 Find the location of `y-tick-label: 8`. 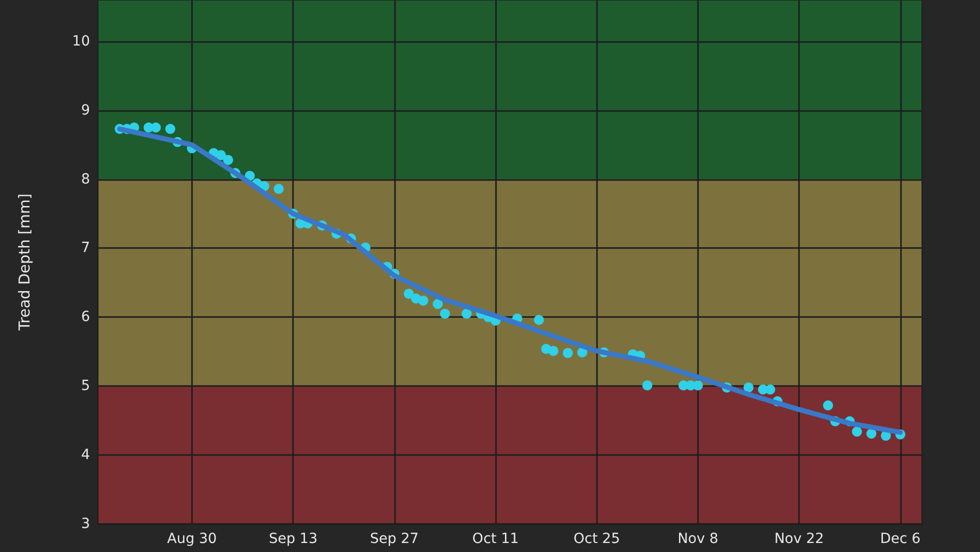

y-tick-label: 8 is located at coordinates (85, 179).